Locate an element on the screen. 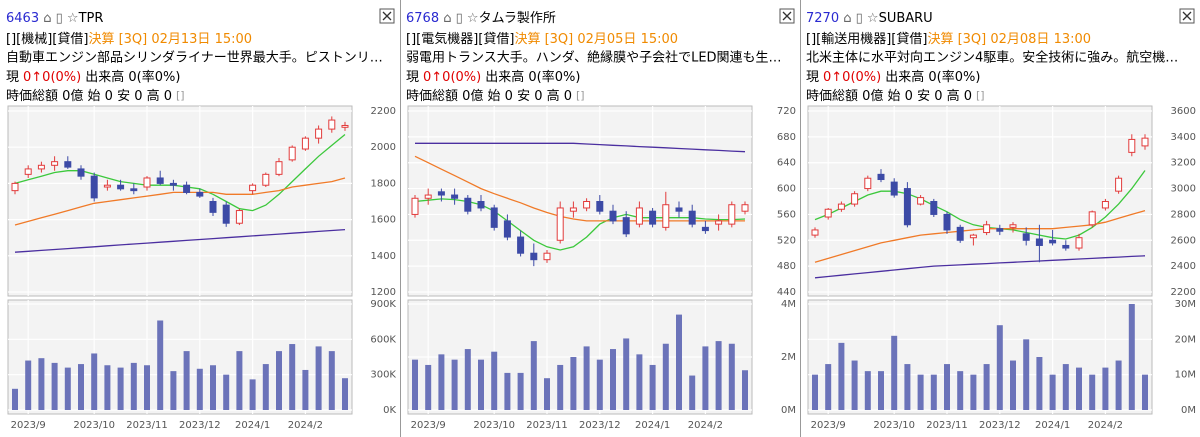 The width and height of the screenshot is (1200, 437). y-tick-label: 0M is located at coordinates (788, 410).